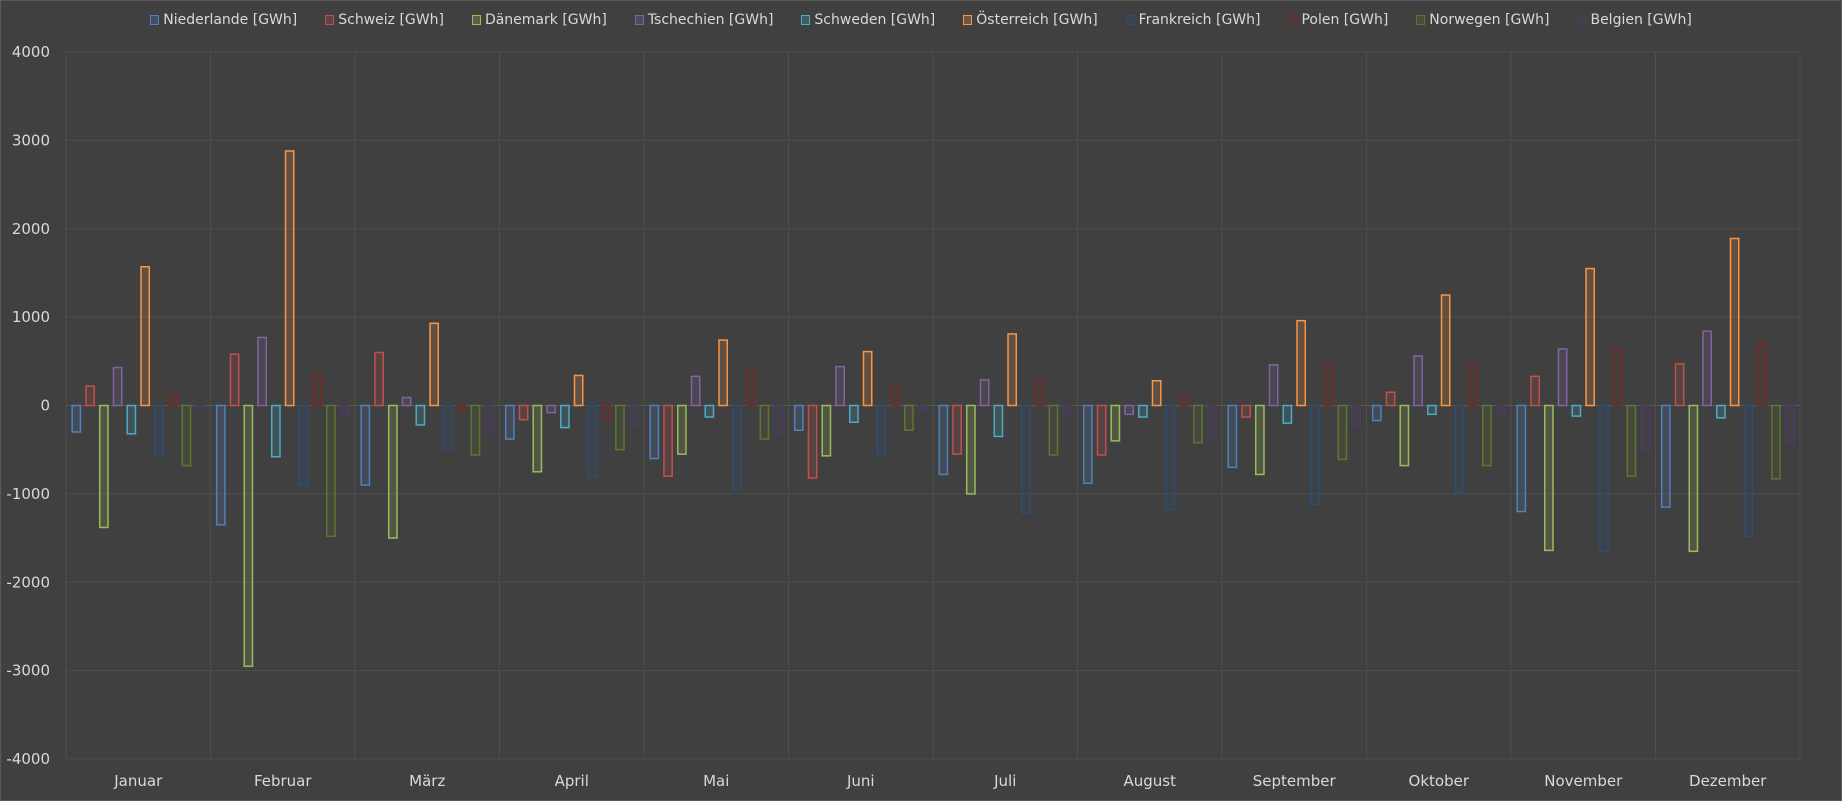 This screenshot has height=801, width=1842. What do you see at coordinates (45, 406) in the screenshot?
I see `y-tick-label: 0` at bounding box center [45, 406].